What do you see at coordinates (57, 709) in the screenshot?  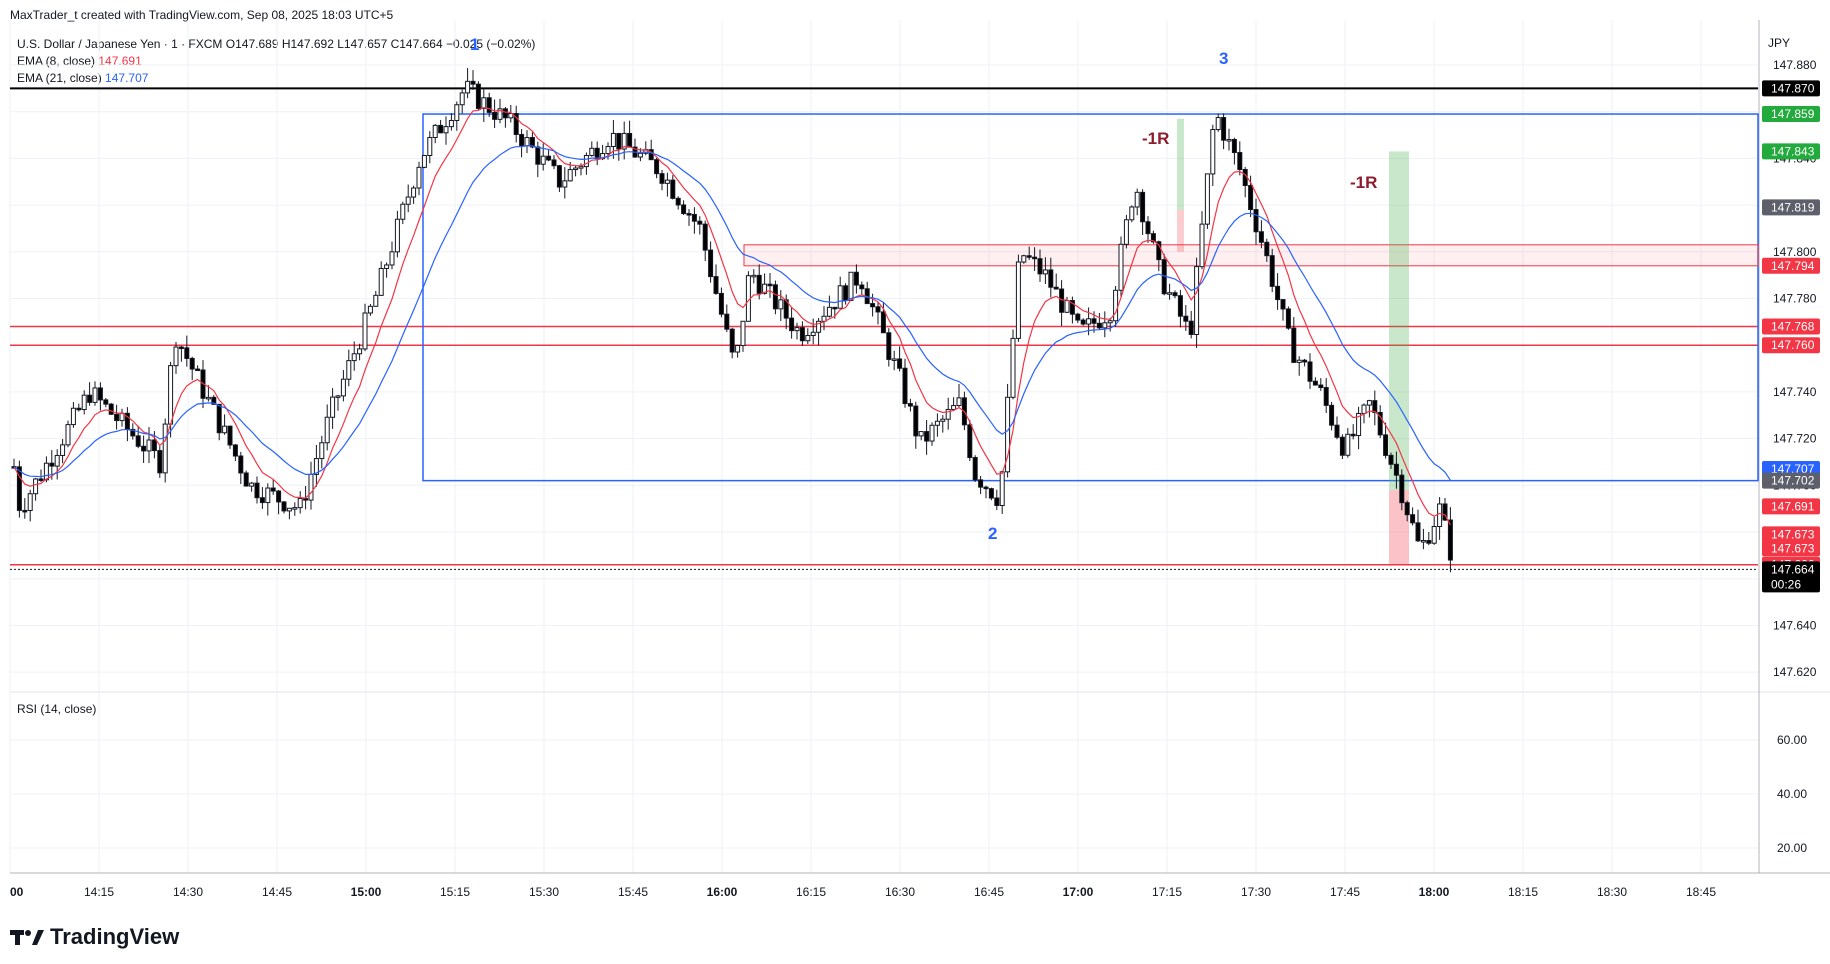 I see `rsi-label: RSI (14, close)` at bounding box center [57, 709].